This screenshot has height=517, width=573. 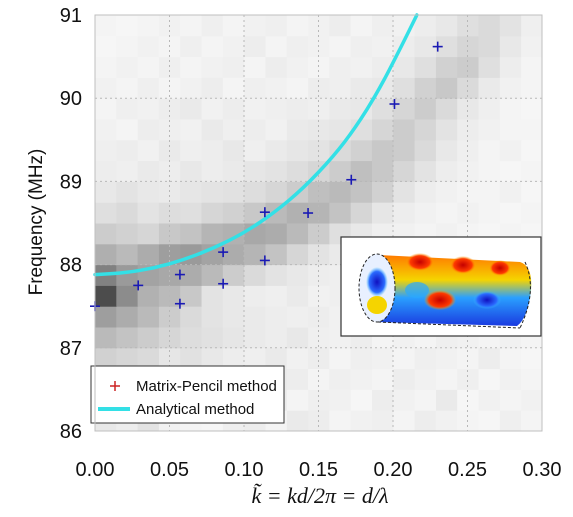 I want to click on x-tick-label: 0.15, so click(x=318, y=470).